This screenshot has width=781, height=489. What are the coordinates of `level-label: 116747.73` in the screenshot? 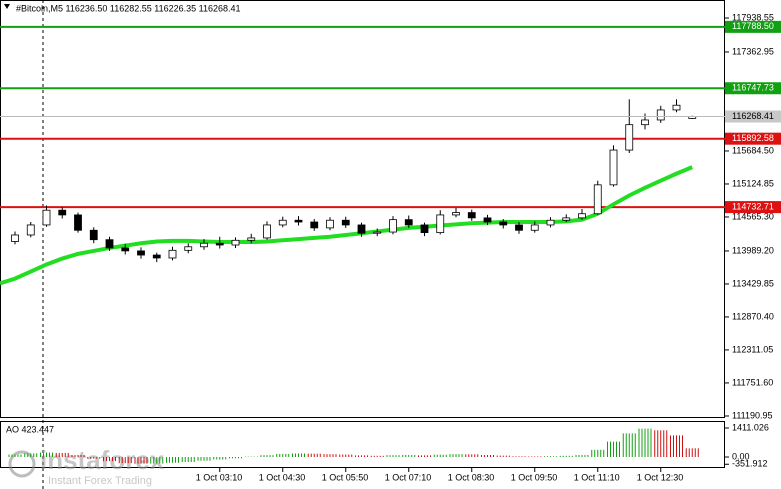 It's located at (753, 88).